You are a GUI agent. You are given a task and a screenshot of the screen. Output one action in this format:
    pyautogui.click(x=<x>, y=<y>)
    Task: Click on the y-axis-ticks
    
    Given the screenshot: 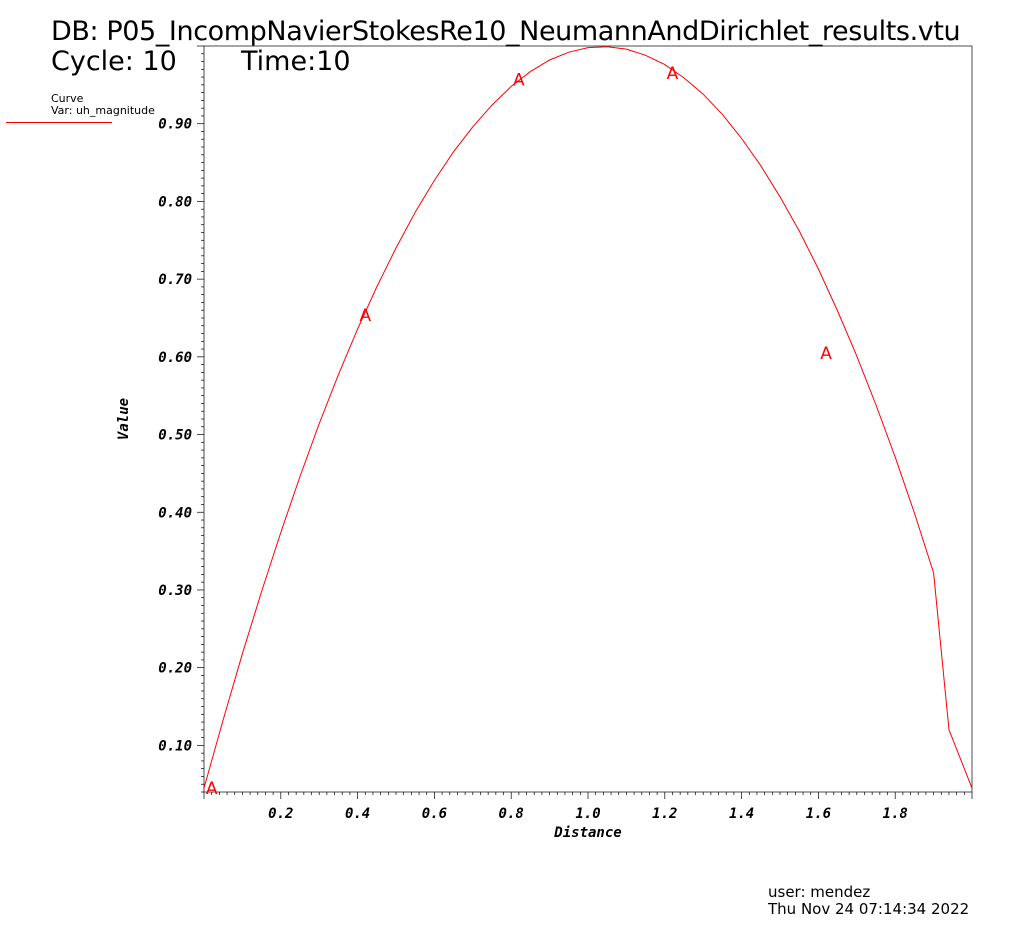 What is the action you would take?
    pyautogui.click(x=200, y=419)
    